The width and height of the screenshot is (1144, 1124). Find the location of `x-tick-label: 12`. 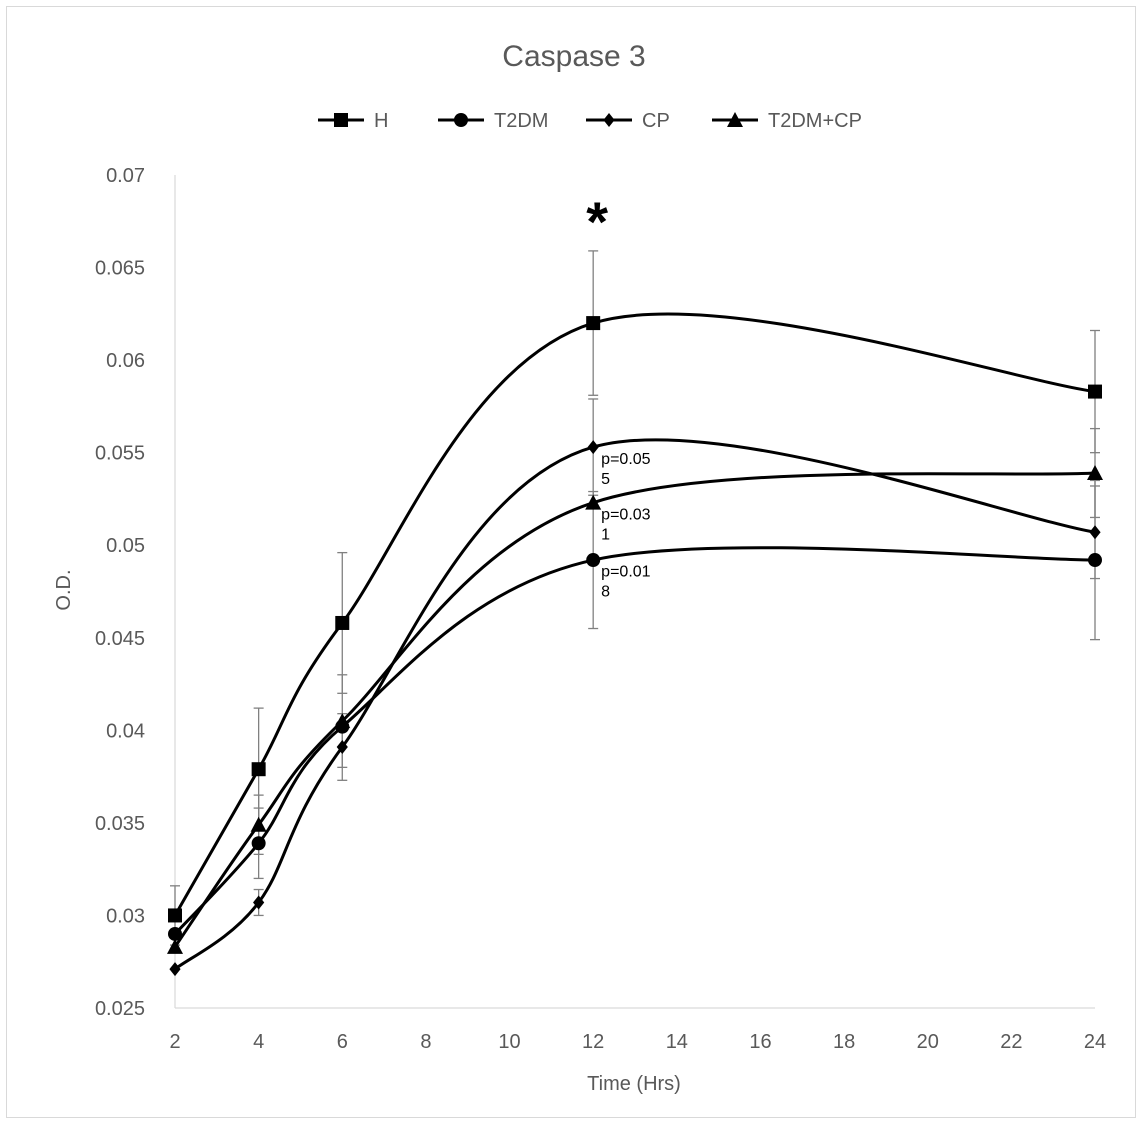

x-tick-label: 12 is located at coordinates (593, 1042).